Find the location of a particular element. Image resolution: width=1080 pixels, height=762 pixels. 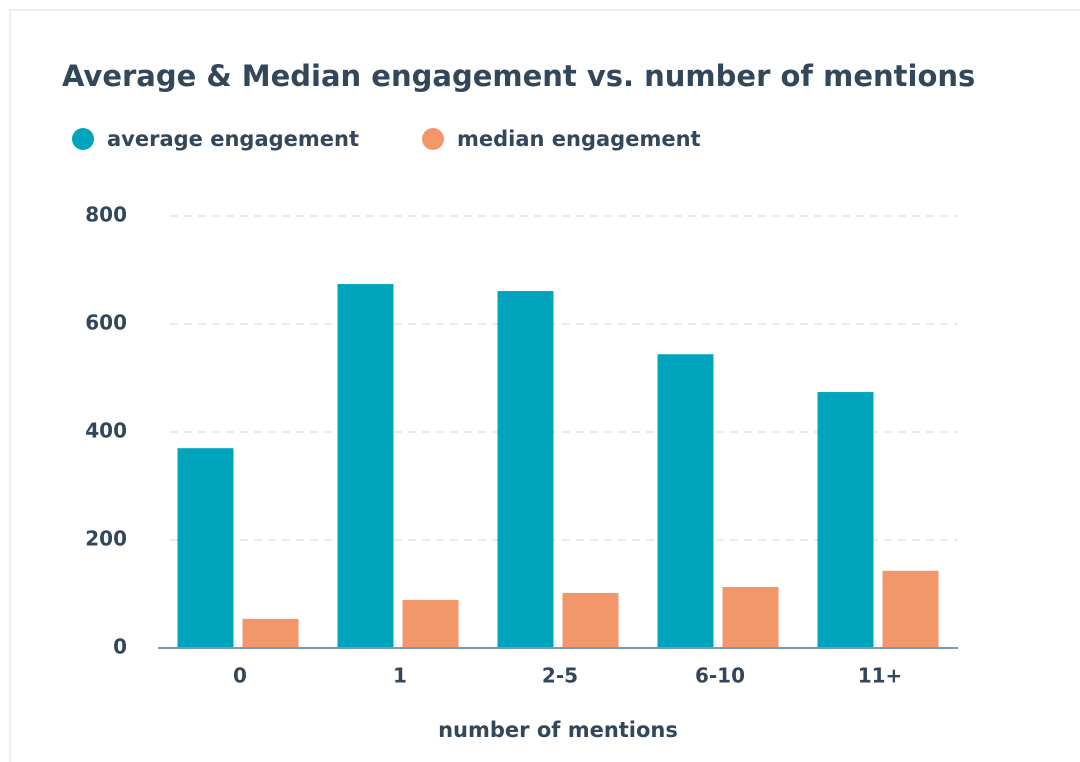

x-axis-title: number of mentions is located at coordinates (558, 730).